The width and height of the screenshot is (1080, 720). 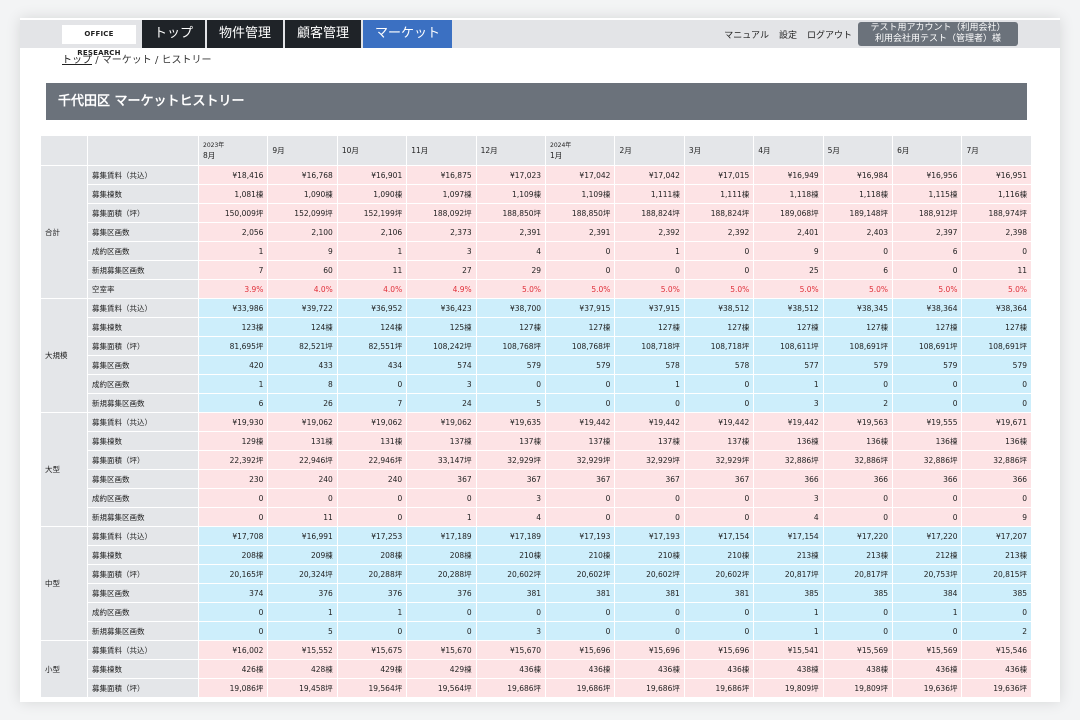 What do you see at coordinates (372, 175) in the screenshot?
I see `table-cell: ¥16,901` at bounding box center [372, 175].